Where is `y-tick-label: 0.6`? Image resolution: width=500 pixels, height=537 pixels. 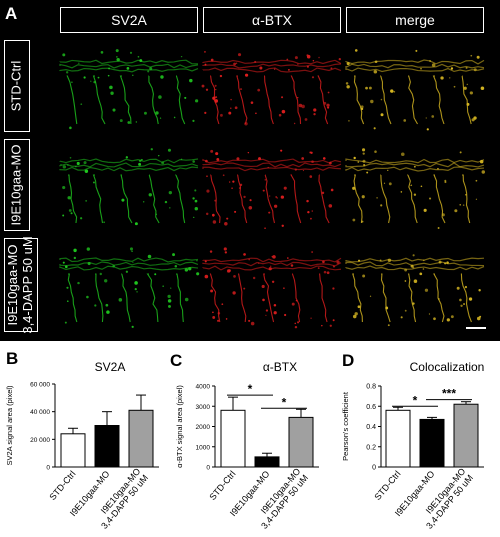
y-tick-label: 0.6 is located at coordinates (371, 407).